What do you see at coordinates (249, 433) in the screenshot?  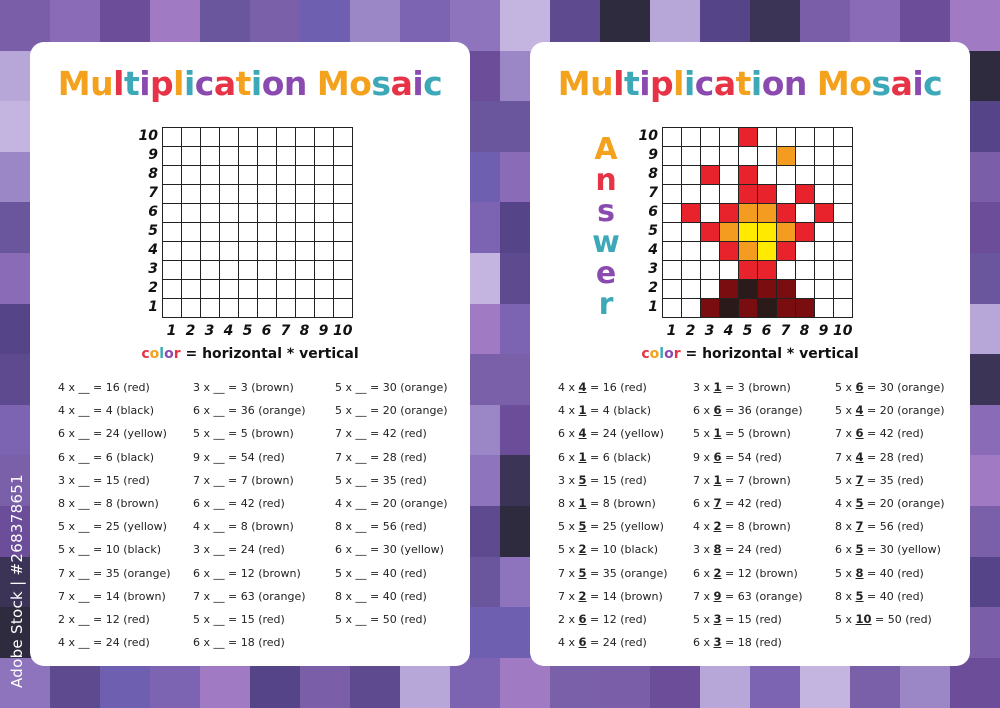 I see `problem-item: 5 x __ = 5 (brown)` at bounding box center [249, 433].